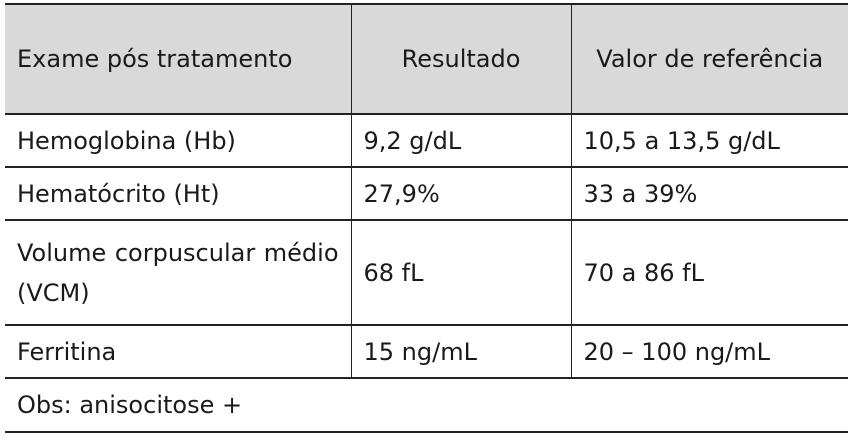 The width and height of the screenshot is (862, 441). I want to click on header-cell: Resultado, so click(460, 59).